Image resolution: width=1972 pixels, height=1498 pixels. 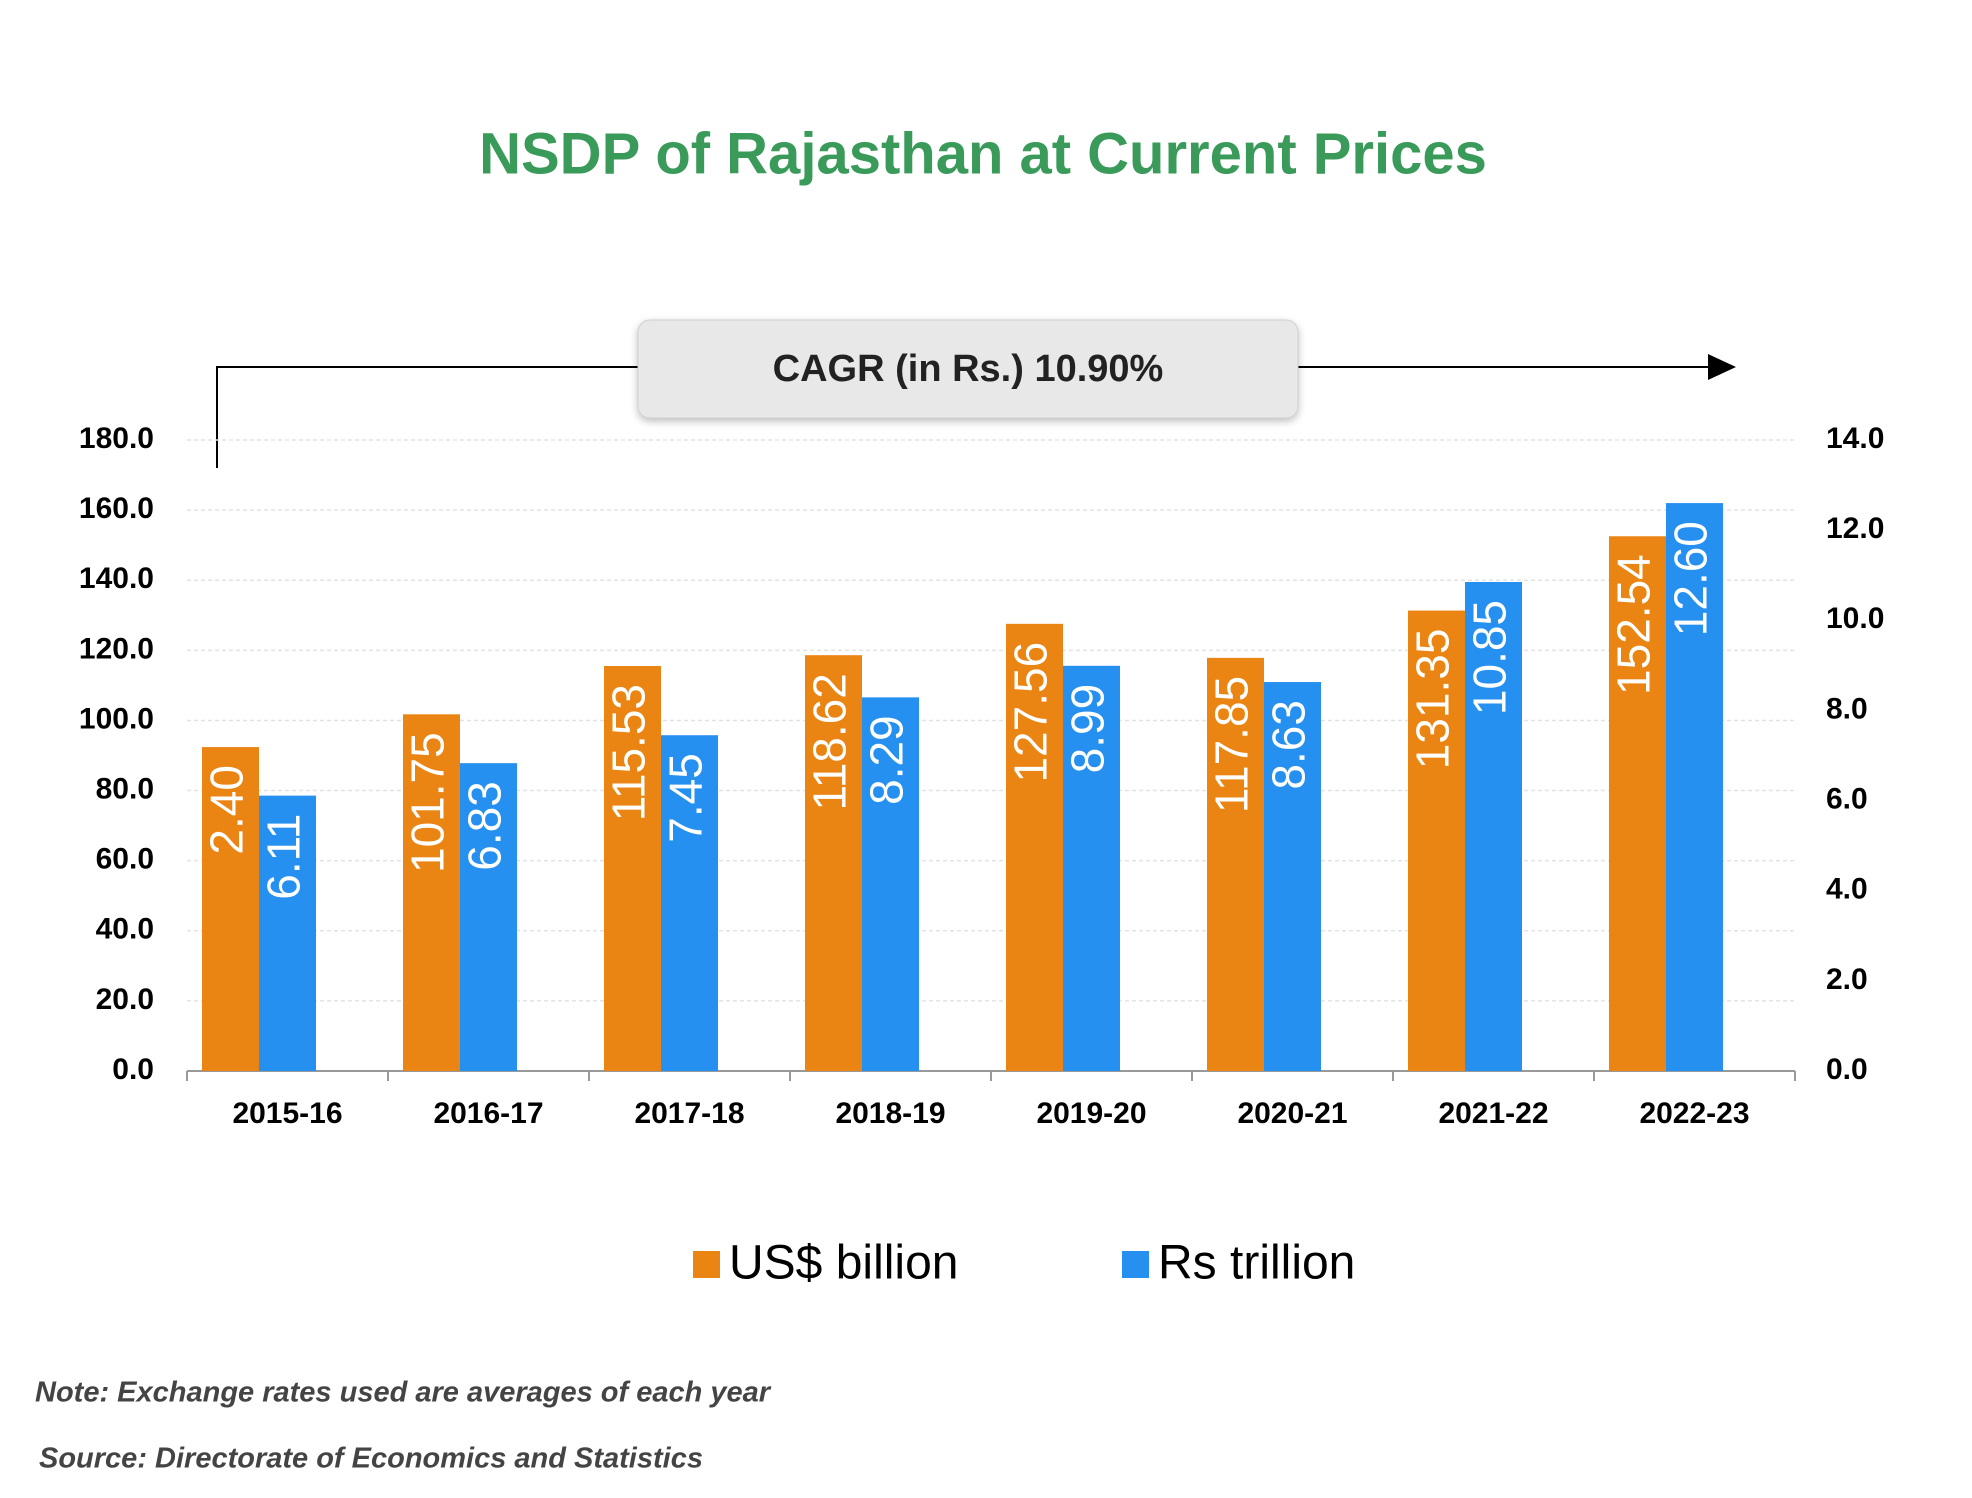 I want to click on value-label: 118.62, so click(x=830, y=741).